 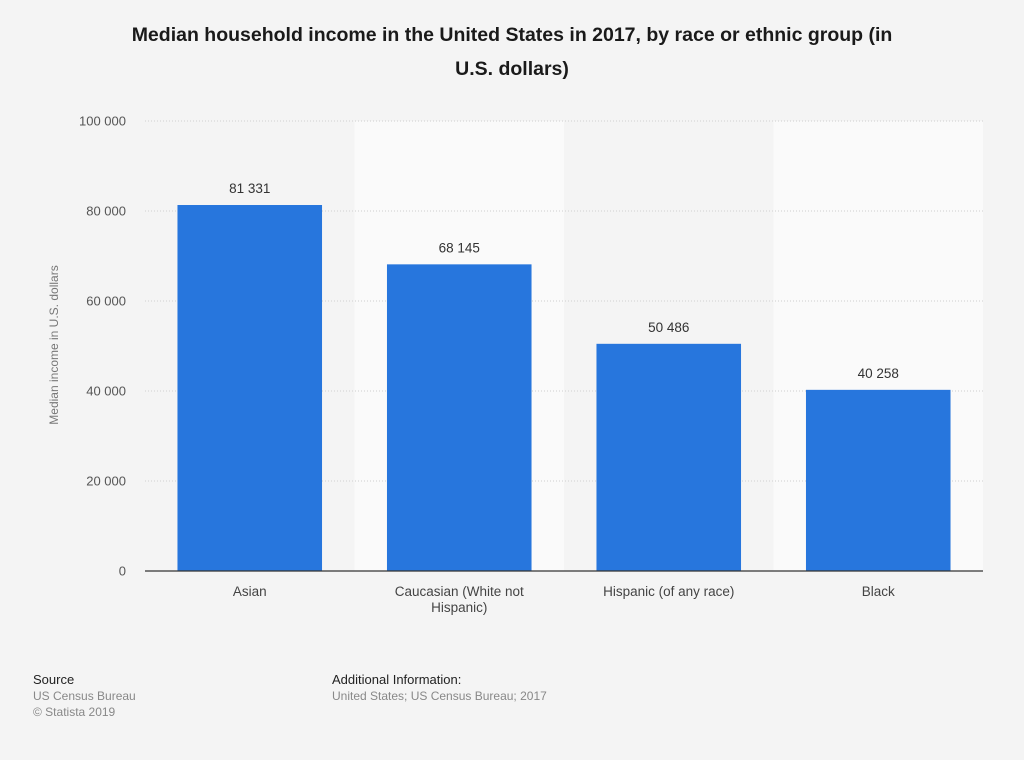 I want to click on x-tick-label: Asian, so click(x=250, y=591).